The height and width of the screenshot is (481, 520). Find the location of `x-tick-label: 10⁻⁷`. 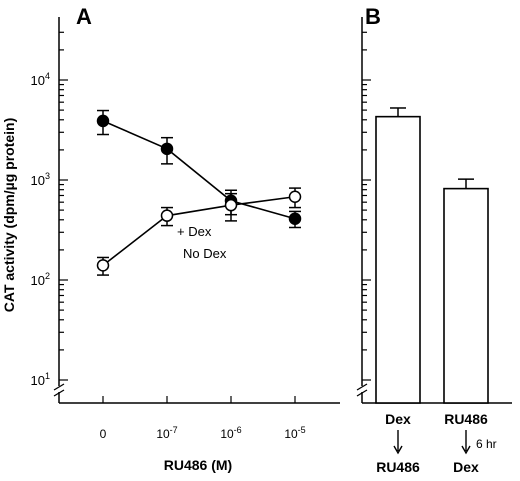

x-tick-label: 10⁻⁷ is located at coordinates (166, 433).